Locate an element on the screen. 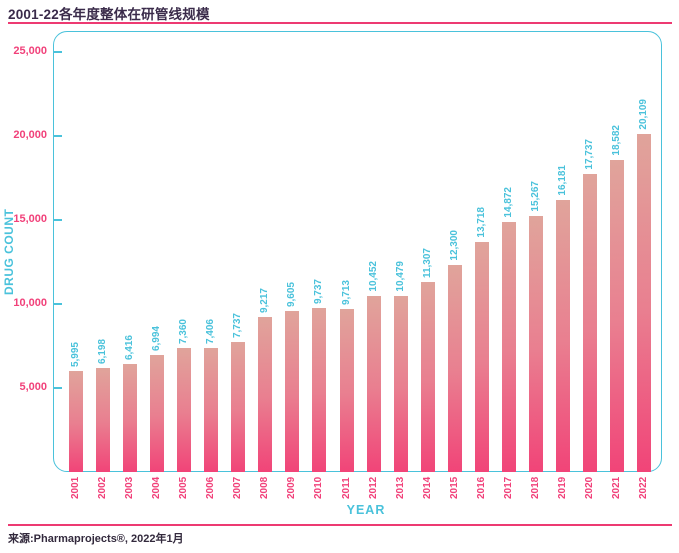 The height and width of the screenshot is (553, 679). x-tick-label: 2020 is located at coordinates (589, 488).